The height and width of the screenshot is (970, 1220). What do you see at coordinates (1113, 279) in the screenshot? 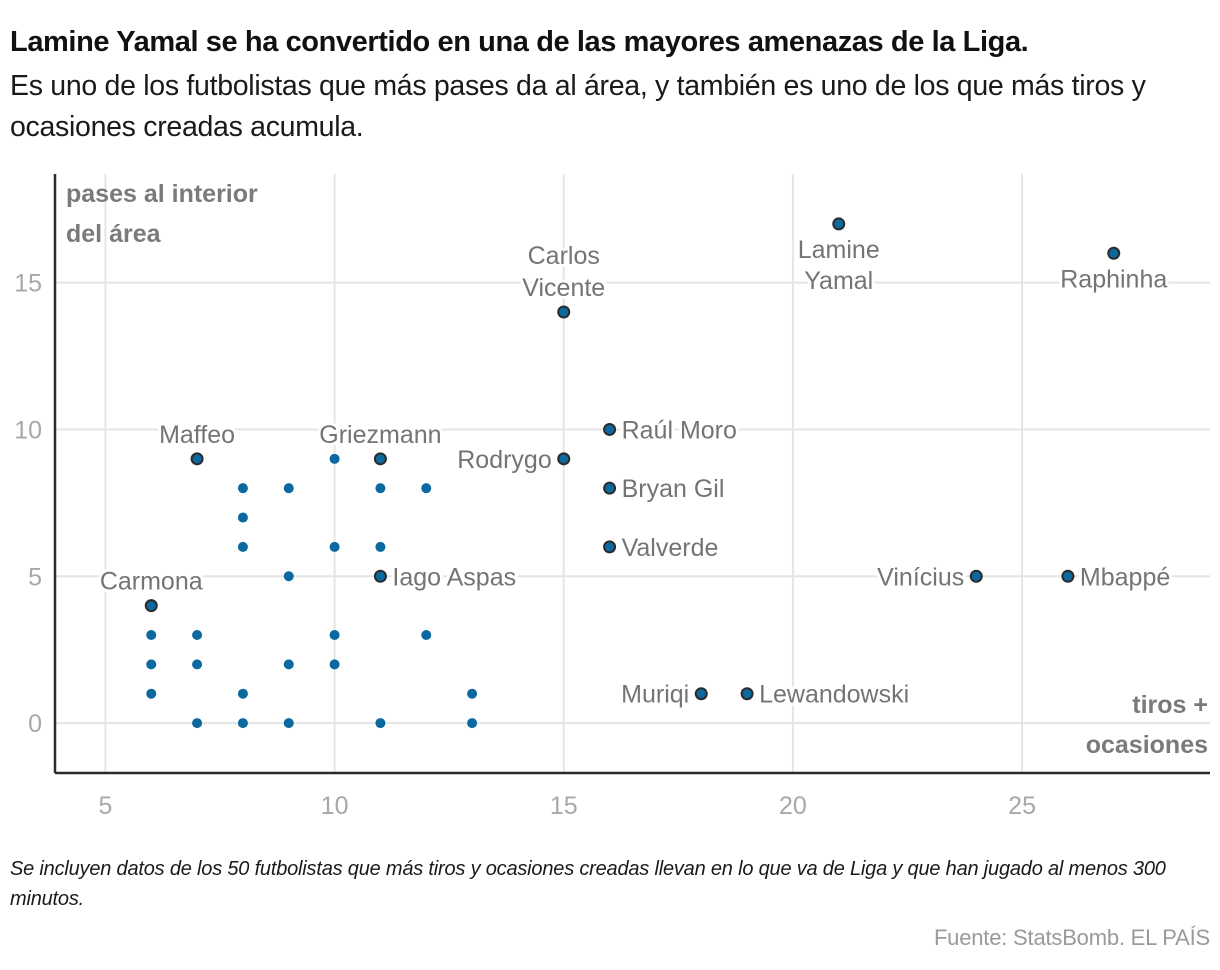
I see `point-label: Raphinha` at bounding box center [1113, 279].